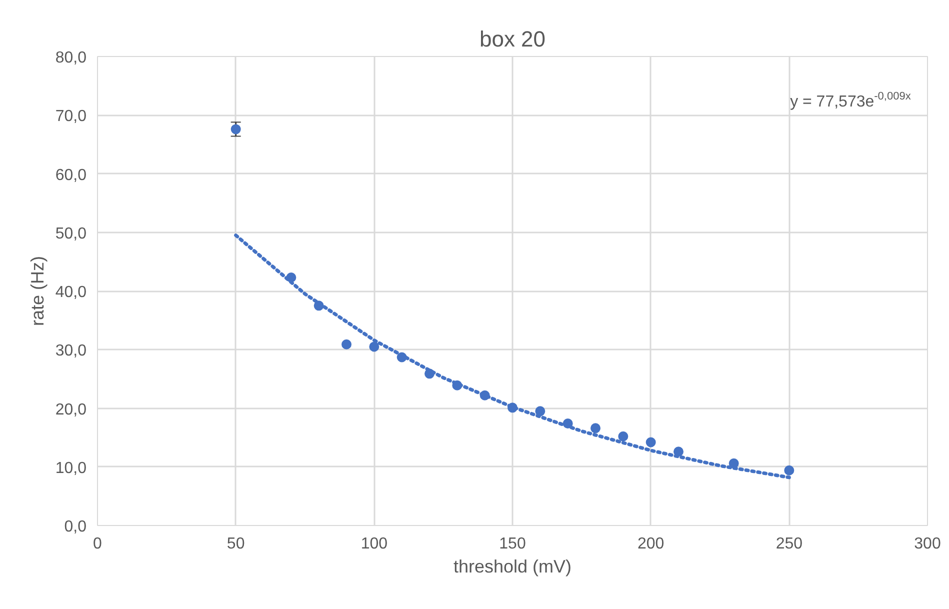  What do you see at coordinates (512, 39) in the screenshot?
I see `chart-title: box 20` at bounding box center [512, 39].